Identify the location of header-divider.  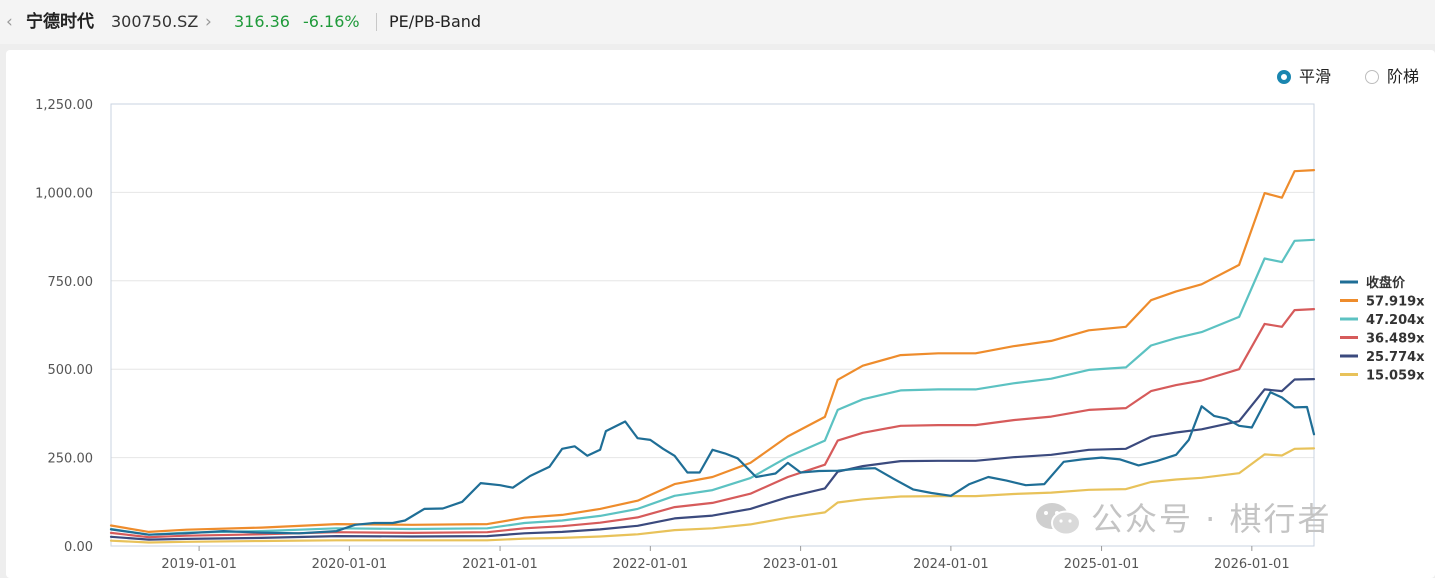
(376, 22).